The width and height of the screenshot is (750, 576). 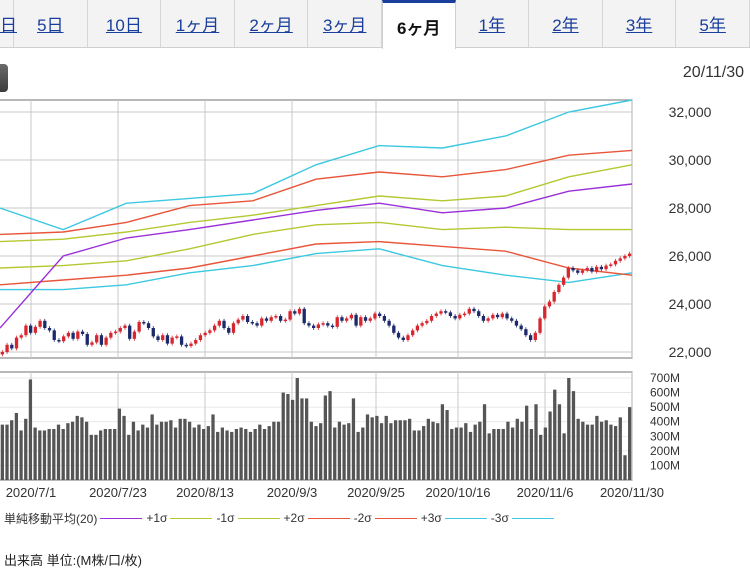 I want to click on legend-item: -3σ, so click(x=522, y=518).